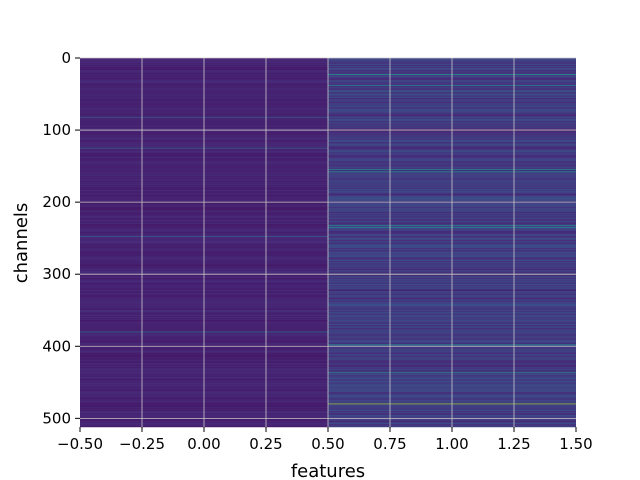 The image size is (640, 480). I want to click on x-tick-label: 0.50, so click(327, 444).